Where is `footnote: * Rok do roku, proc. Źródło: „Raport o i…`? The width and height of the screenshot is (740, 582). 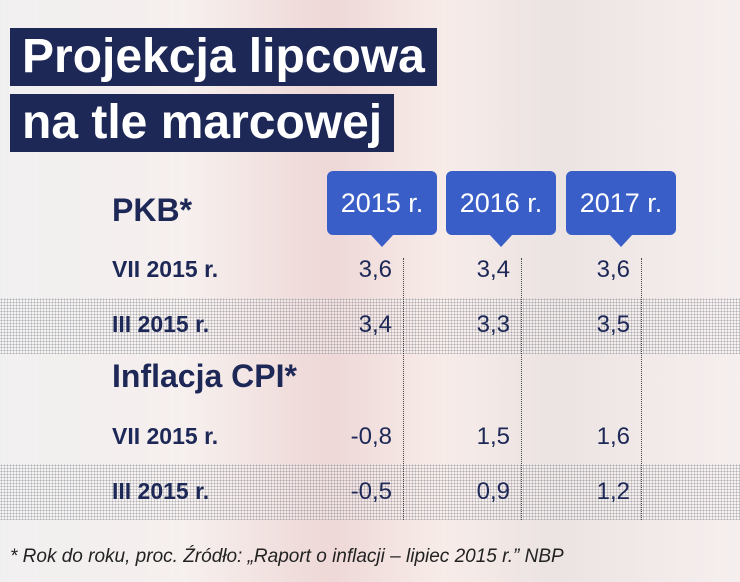 footnote: * Rok do roku, proc. Źródło: „Raport o i… is located at coordinates (287, 556).